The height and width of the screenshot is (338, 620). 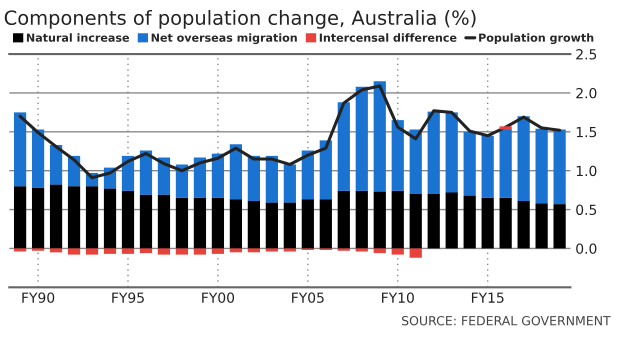 What do you see at coordinates (586, 171) in the screenshot?
I see `y-tick-label: 1.0` at bounding box center [586, 171].